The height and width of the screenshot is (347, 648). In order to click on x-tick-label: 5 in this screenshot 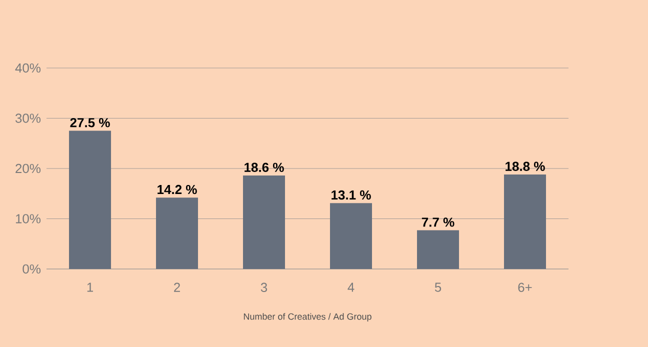, I will do `click(438, 287)`.